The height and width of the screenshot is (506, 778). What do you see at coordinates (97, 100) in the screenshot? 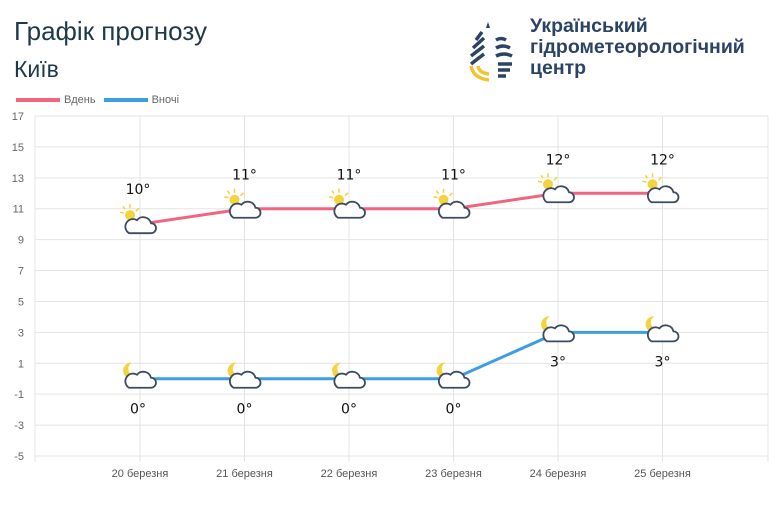
I see `legend: Вдень Вночі` at bounding box center [97, 100].